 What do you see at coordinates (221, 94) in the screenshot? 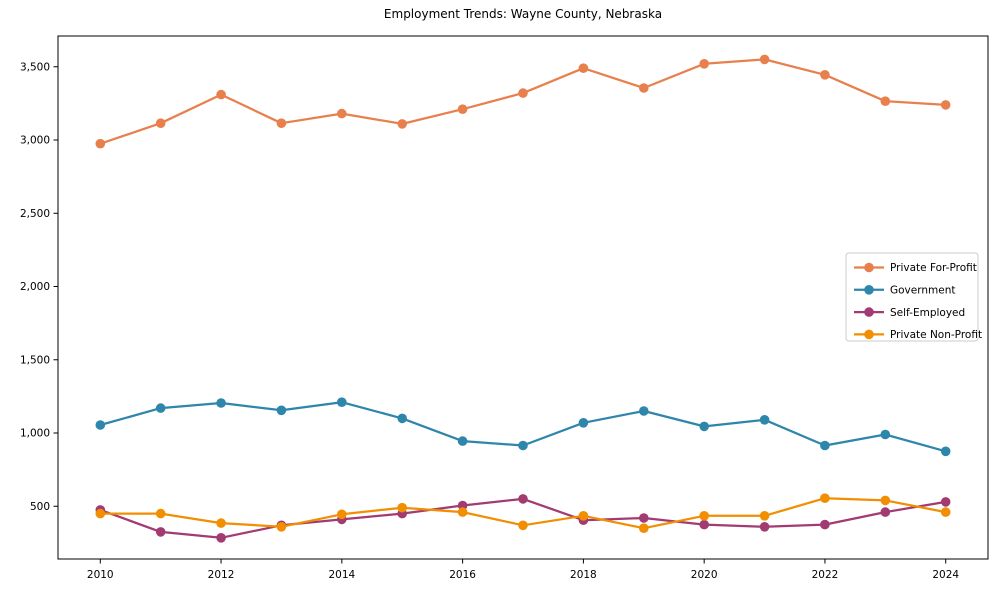
I see `data-point-private-for-profit-2012` at bounding box center [221, 94].